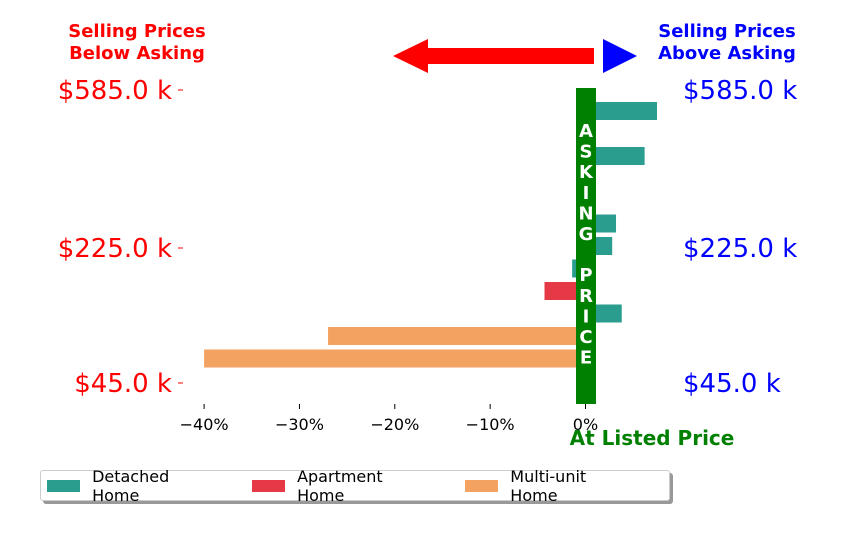 The height and width of the screenshot is (541, 844). What do you see at coordinates (269, 485) in the screenshot?
I see `legend-swatch-apartment` at bounding box center [269, 485].